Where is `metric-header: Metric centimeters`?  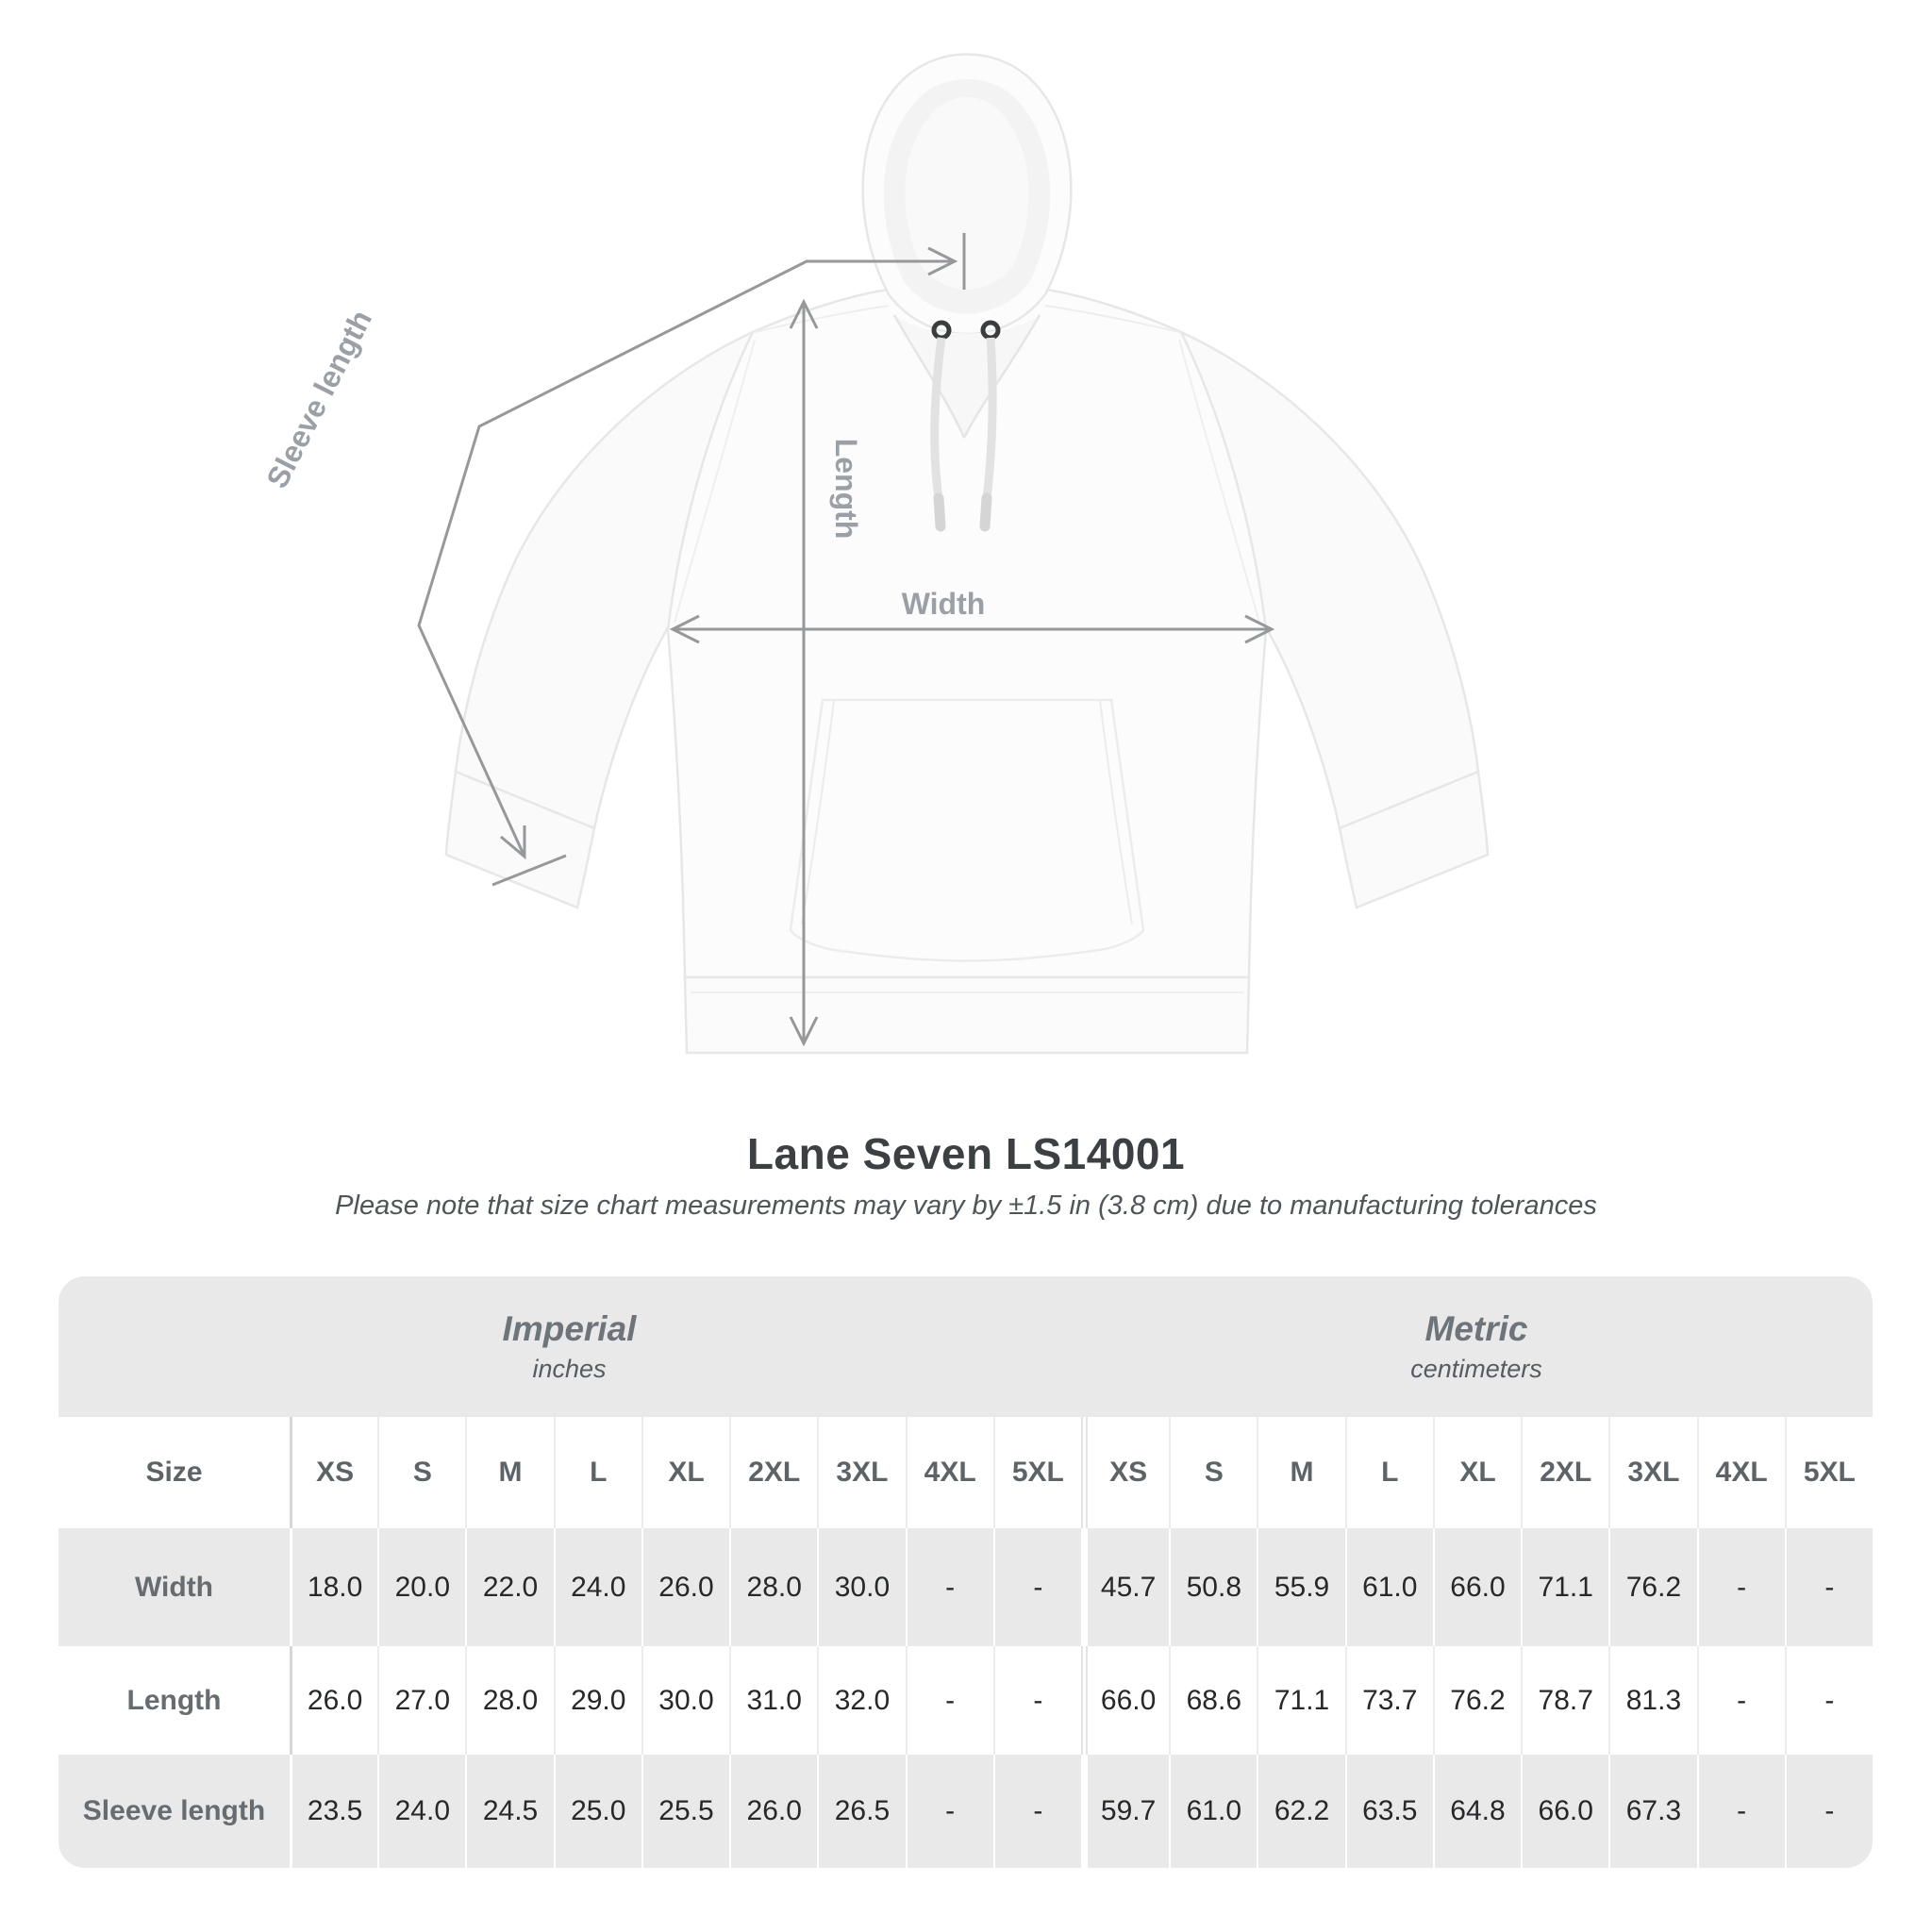
metric-header: Metric centimeters is located at coordinates (1476, 1346).